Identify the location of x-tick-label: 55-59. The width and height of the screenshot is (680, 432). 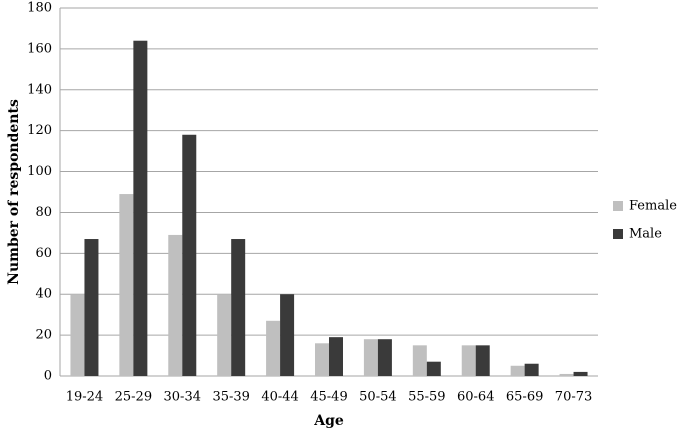
(426, 397).